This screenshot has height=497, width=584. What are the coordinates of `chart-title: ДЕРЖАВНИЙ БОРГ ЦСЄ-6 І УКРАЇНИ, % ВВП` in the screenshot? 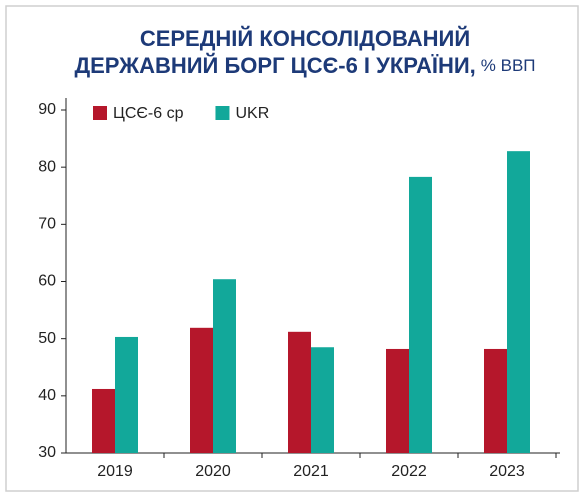 It's located at (304, 65).